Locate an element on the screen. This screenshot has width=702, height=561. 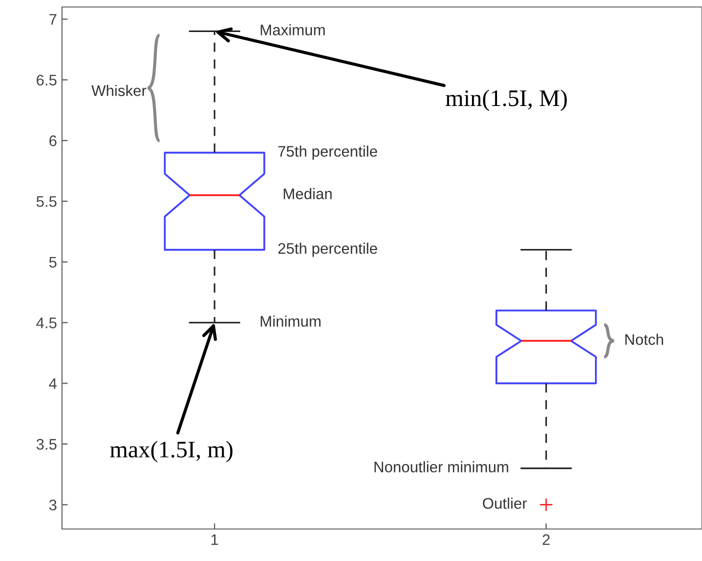
annotation: min(1.5I, M) is located at coordinates (506, 100).